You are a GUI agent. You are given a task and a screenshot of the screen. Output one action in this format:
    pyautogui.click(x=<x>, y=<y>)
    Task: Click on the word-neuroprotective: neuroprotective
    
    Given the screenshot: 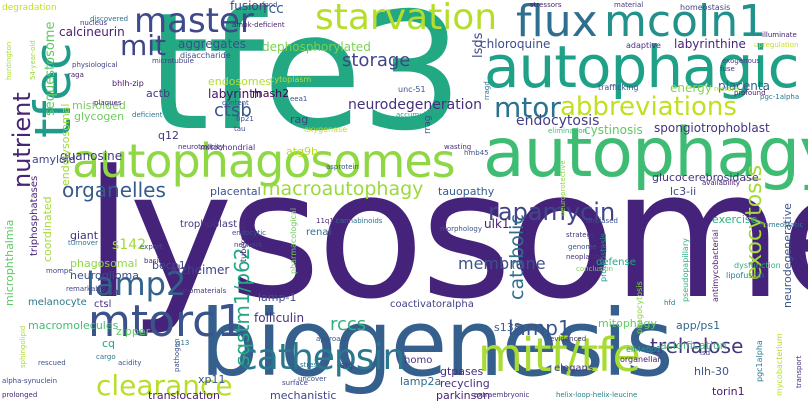 What is the action you would take?
    pyautogui.click(x=563, y=188)
    